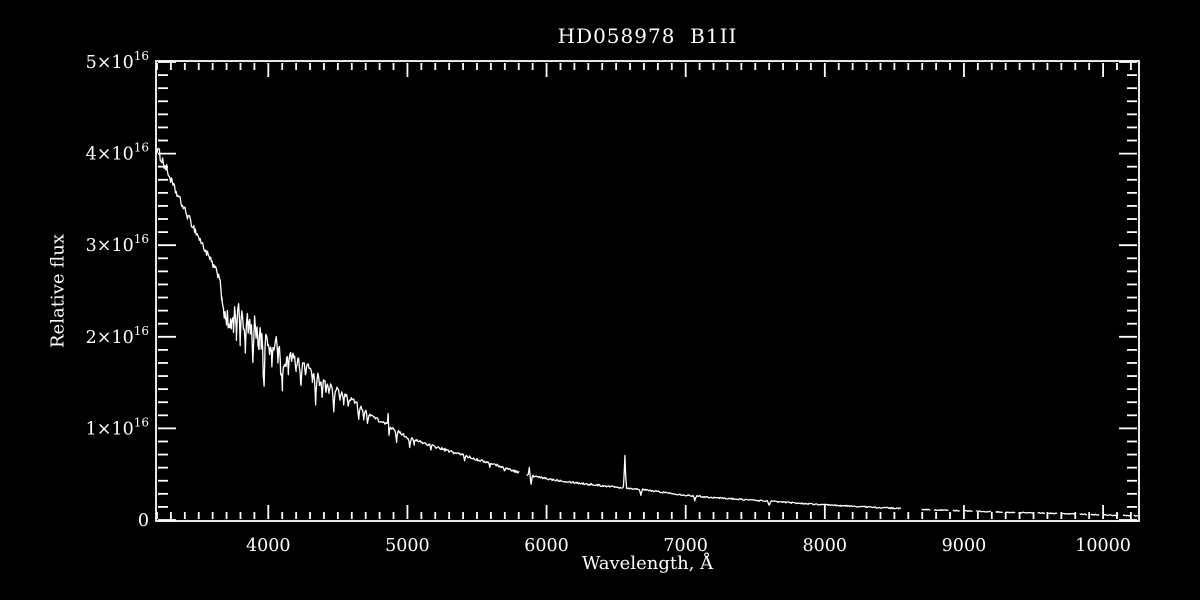 Image resolution: width=1200 pixels, height=600 pixels. What do you see at coordinates (1103, 546) in the screenshot?
I see `x-tick-label: 10000` at bounding box center [1103, 546].